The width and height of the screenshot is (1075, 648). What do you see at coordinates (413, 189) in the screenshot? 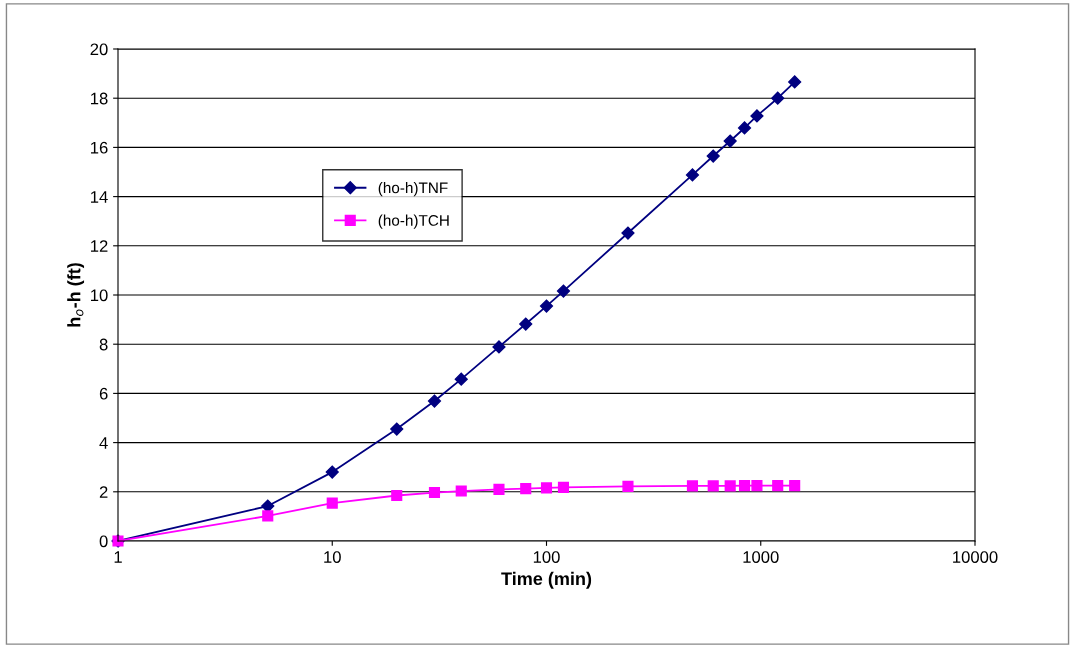
I see `legend-label: (ho-h)TNF` at bounding box center [413, 189].